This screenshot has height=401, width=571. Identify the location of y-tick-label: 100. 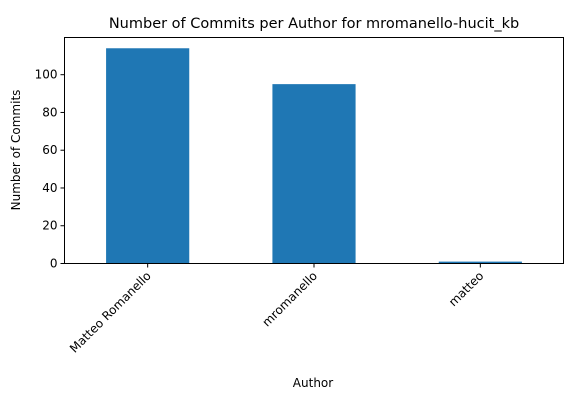
(46, 75).